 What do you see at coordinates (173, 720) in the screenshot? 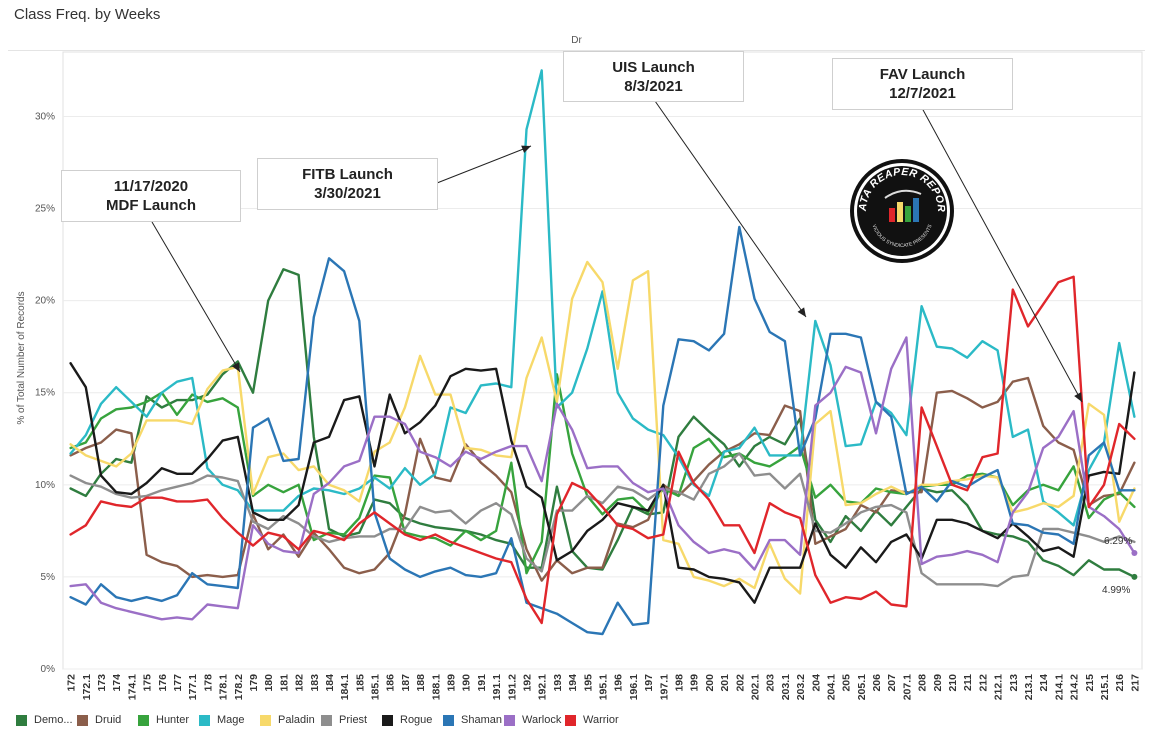
I see `legend-label: Hunter` at bounding box center [173, 720].